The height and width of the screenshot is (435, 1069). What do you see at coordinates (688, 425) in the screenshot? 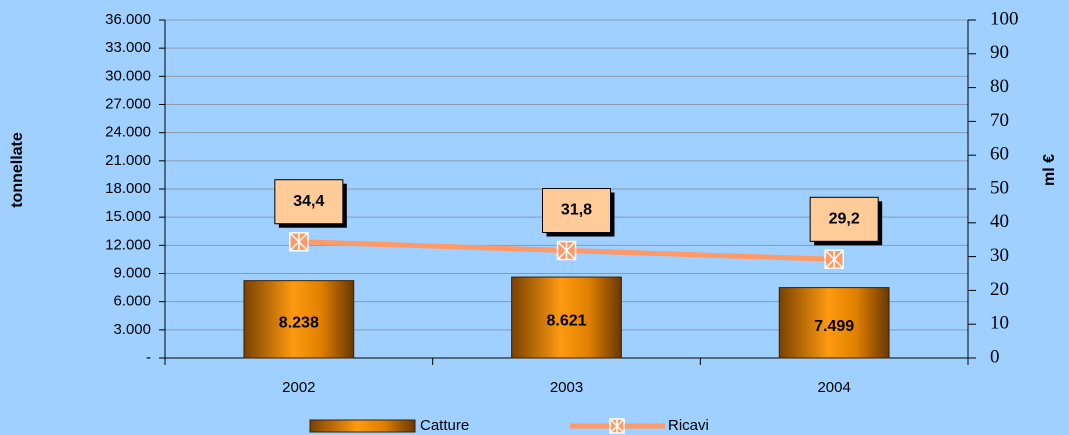
I see `legend-label: Ricavi` at bounding box center [688, 425].